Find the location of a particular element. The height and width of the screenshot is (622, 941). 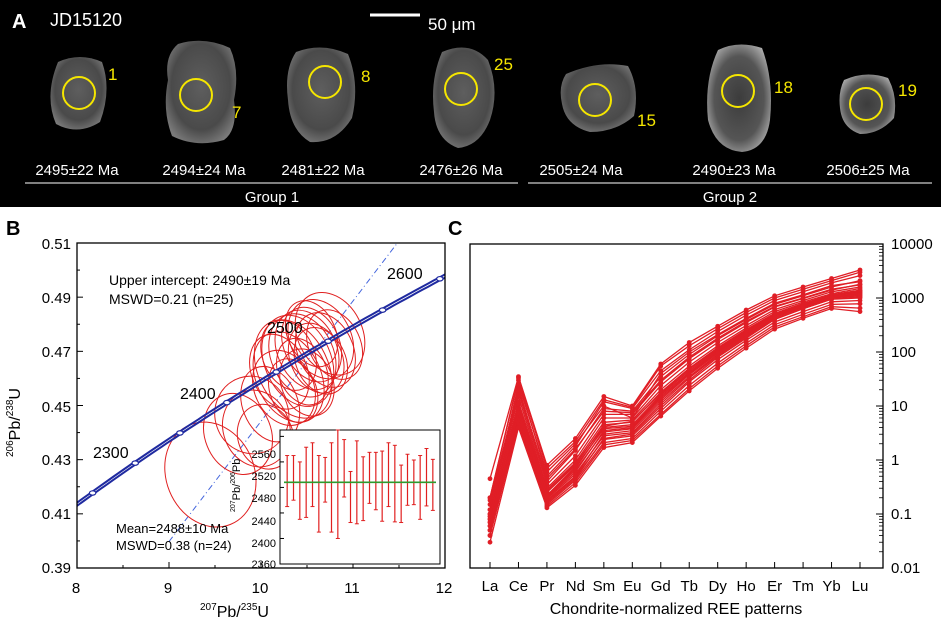

inset-tick-2520: 2520 is located at coordinates (264, 477).